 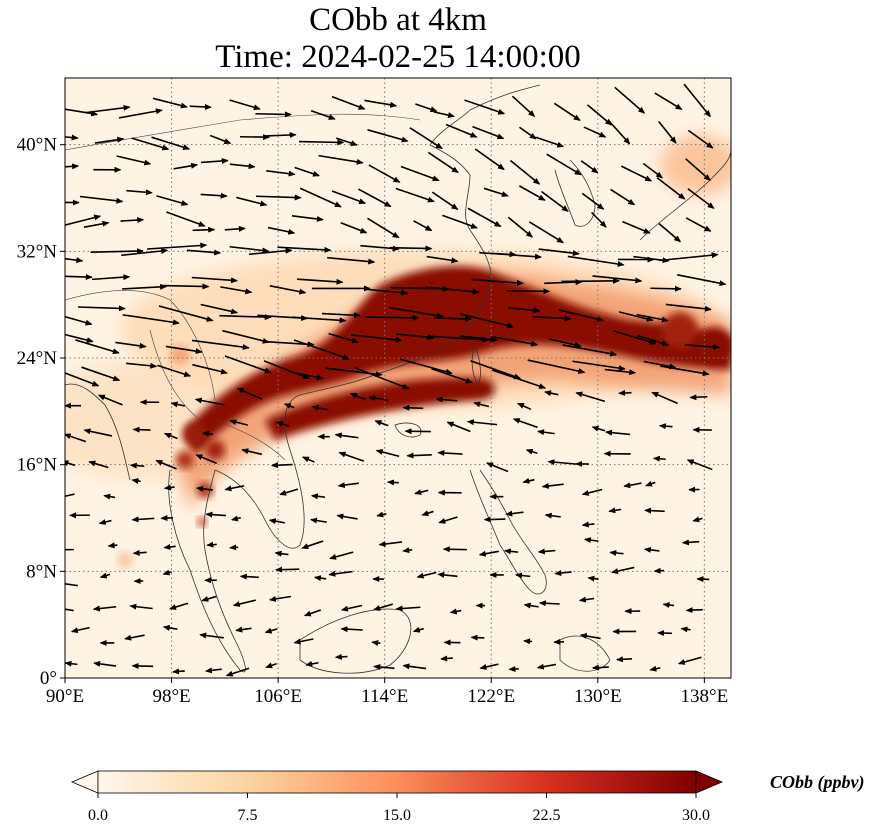 I want to click on colorbar-extend-high, so click(x=709, y=782).